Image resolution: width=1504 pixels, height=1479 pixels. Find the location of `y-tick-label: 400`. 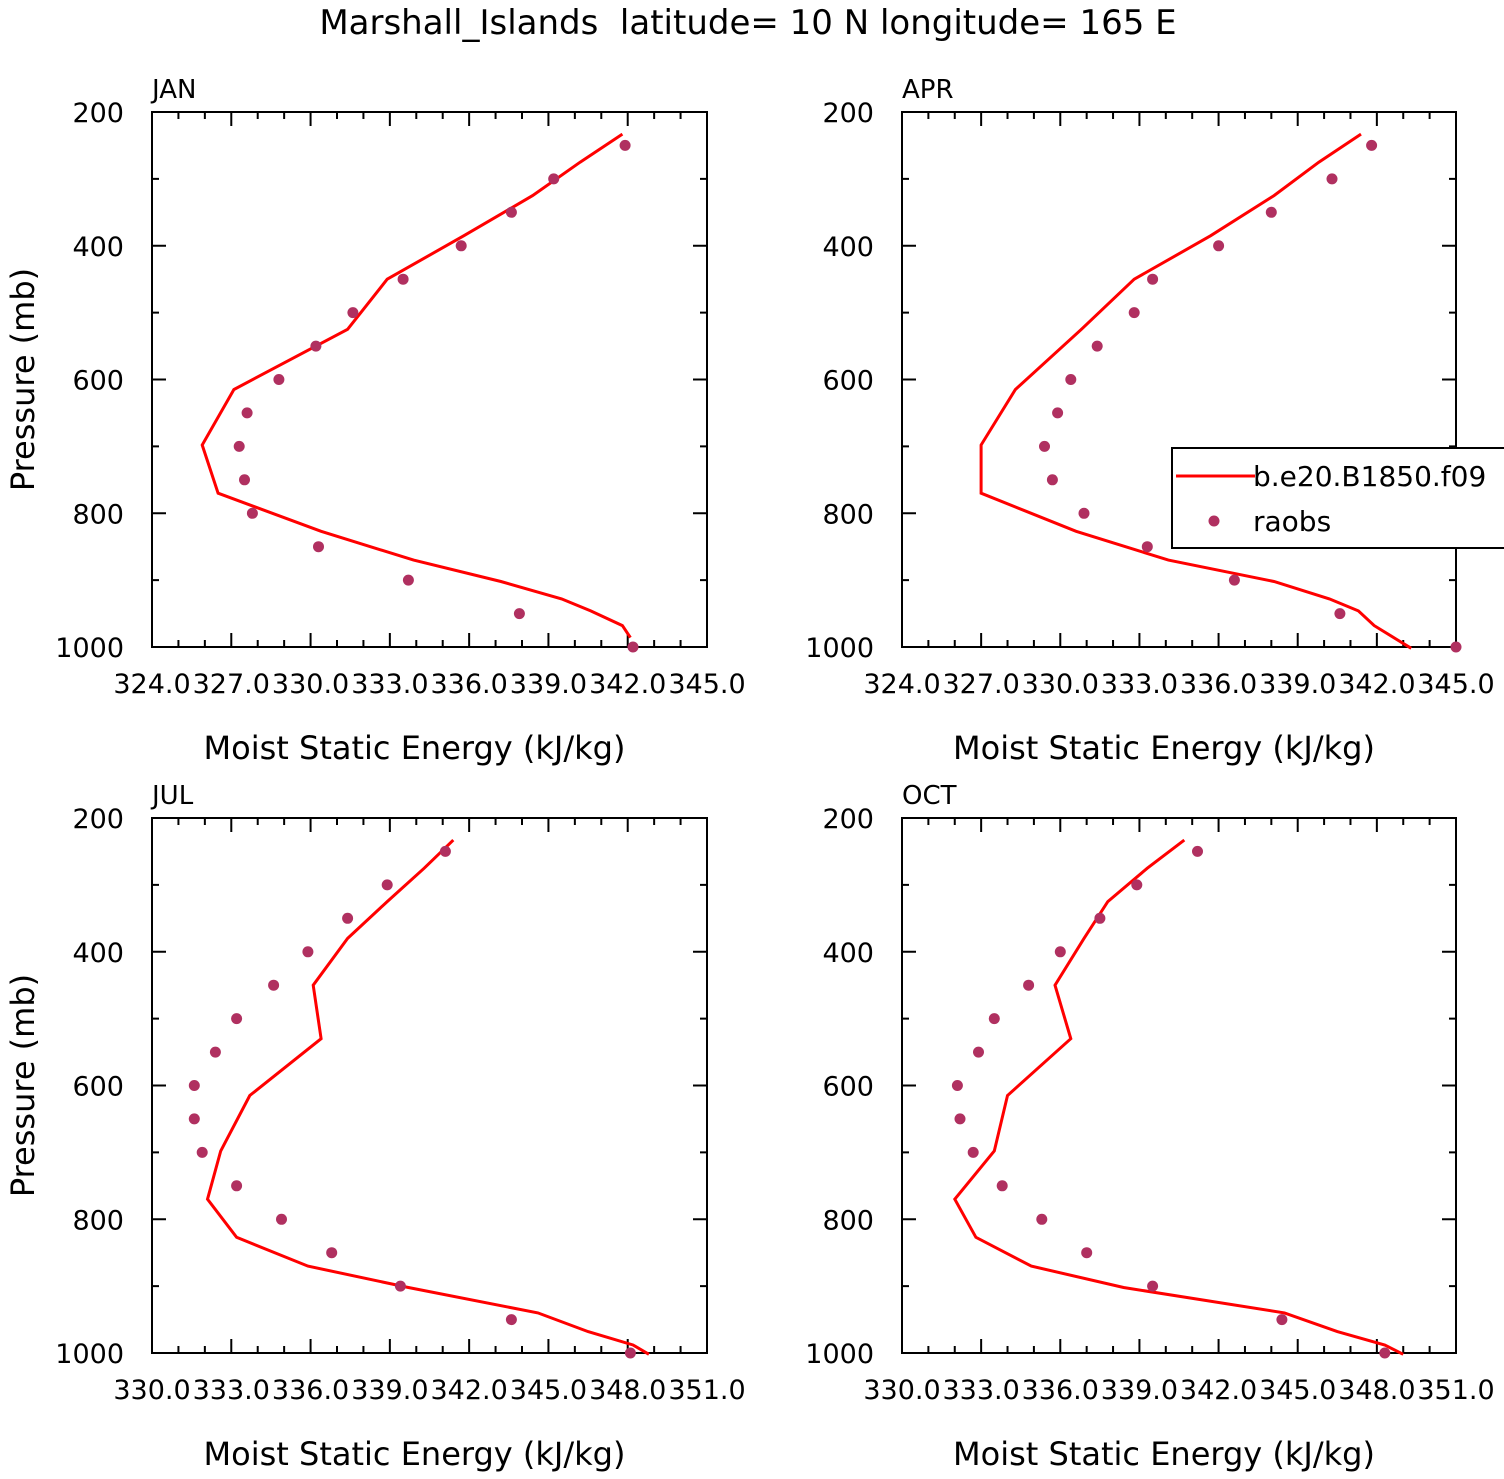

y-tick-label: 400 is located at coordinates (848, 953).